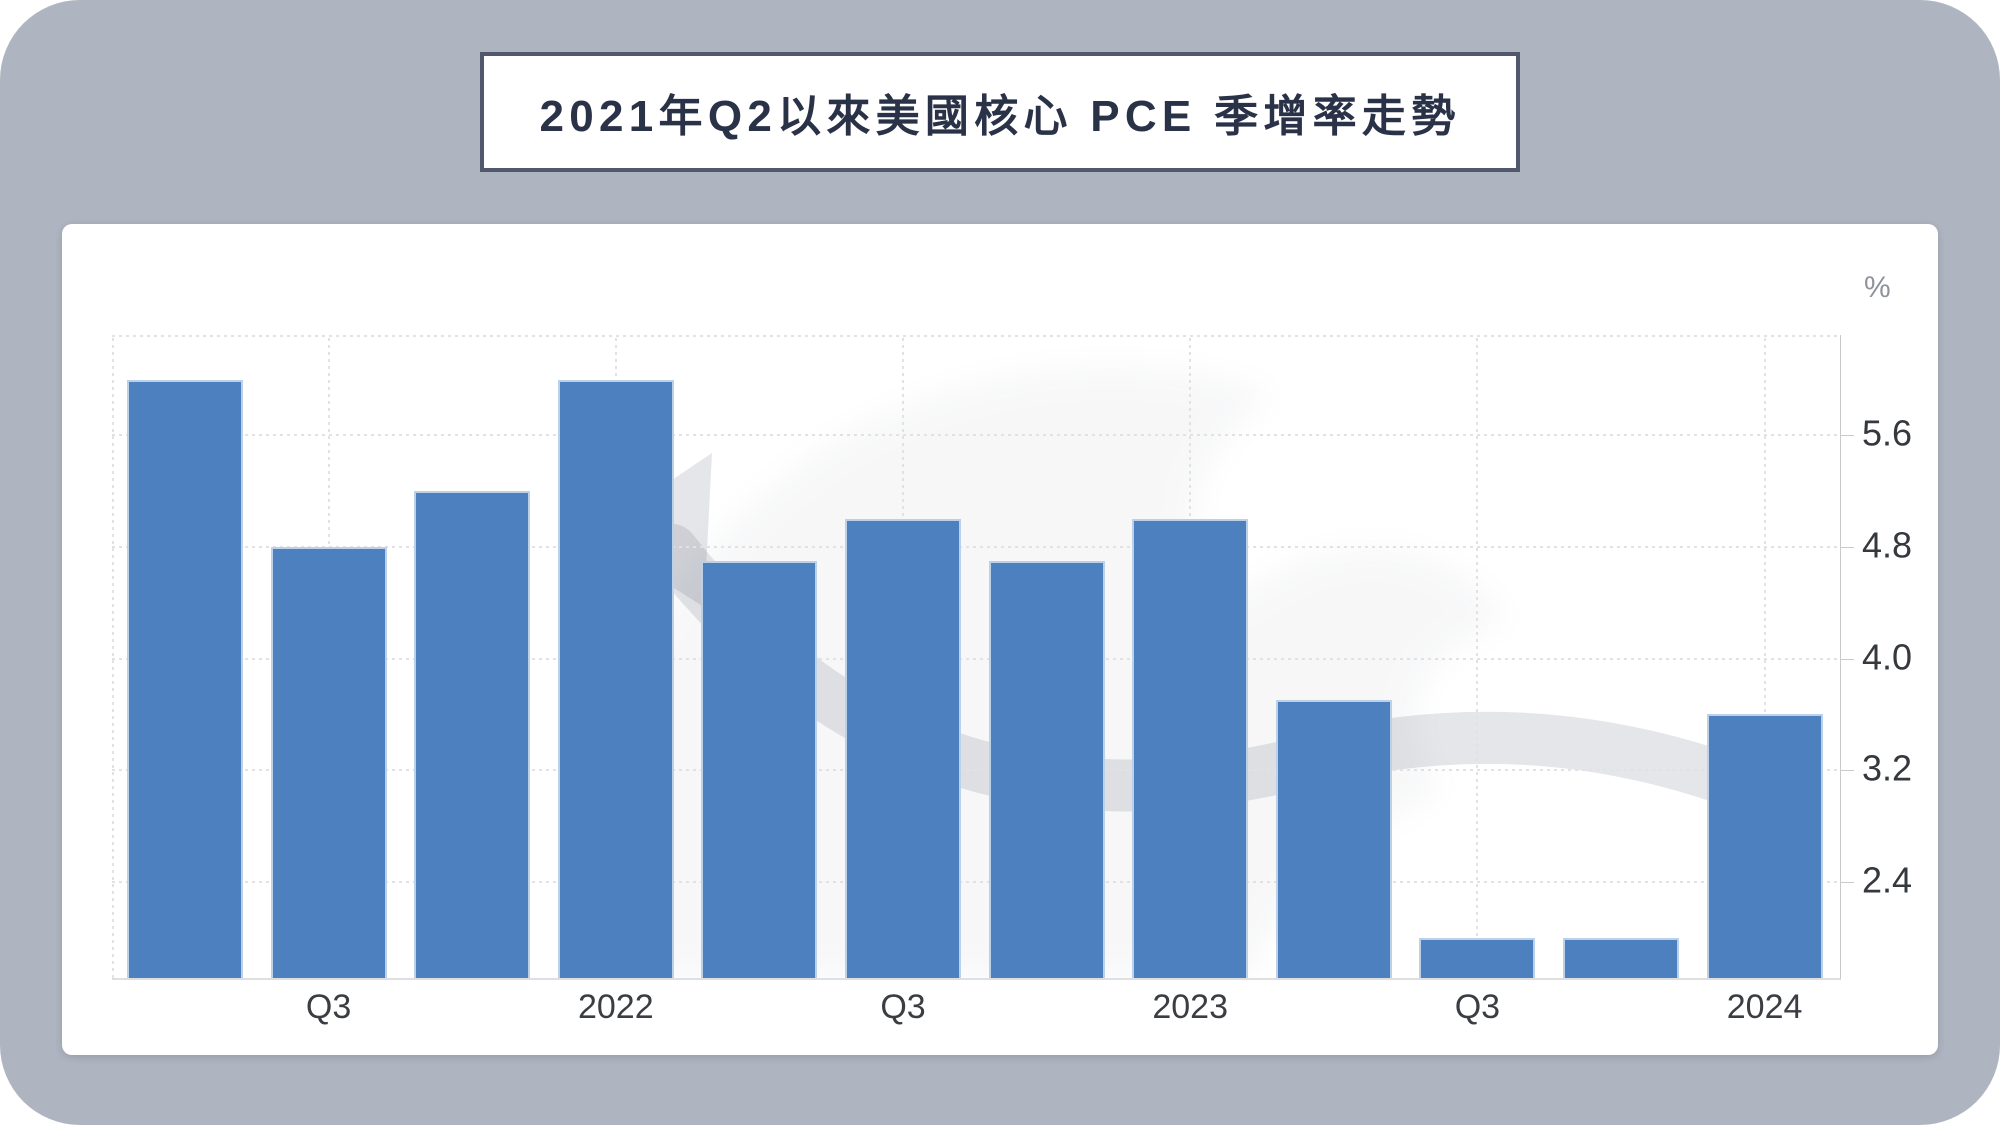 This screenshot has height=1125, width=2000. I want to click on bar-2023Q1, so click(1190, 748).